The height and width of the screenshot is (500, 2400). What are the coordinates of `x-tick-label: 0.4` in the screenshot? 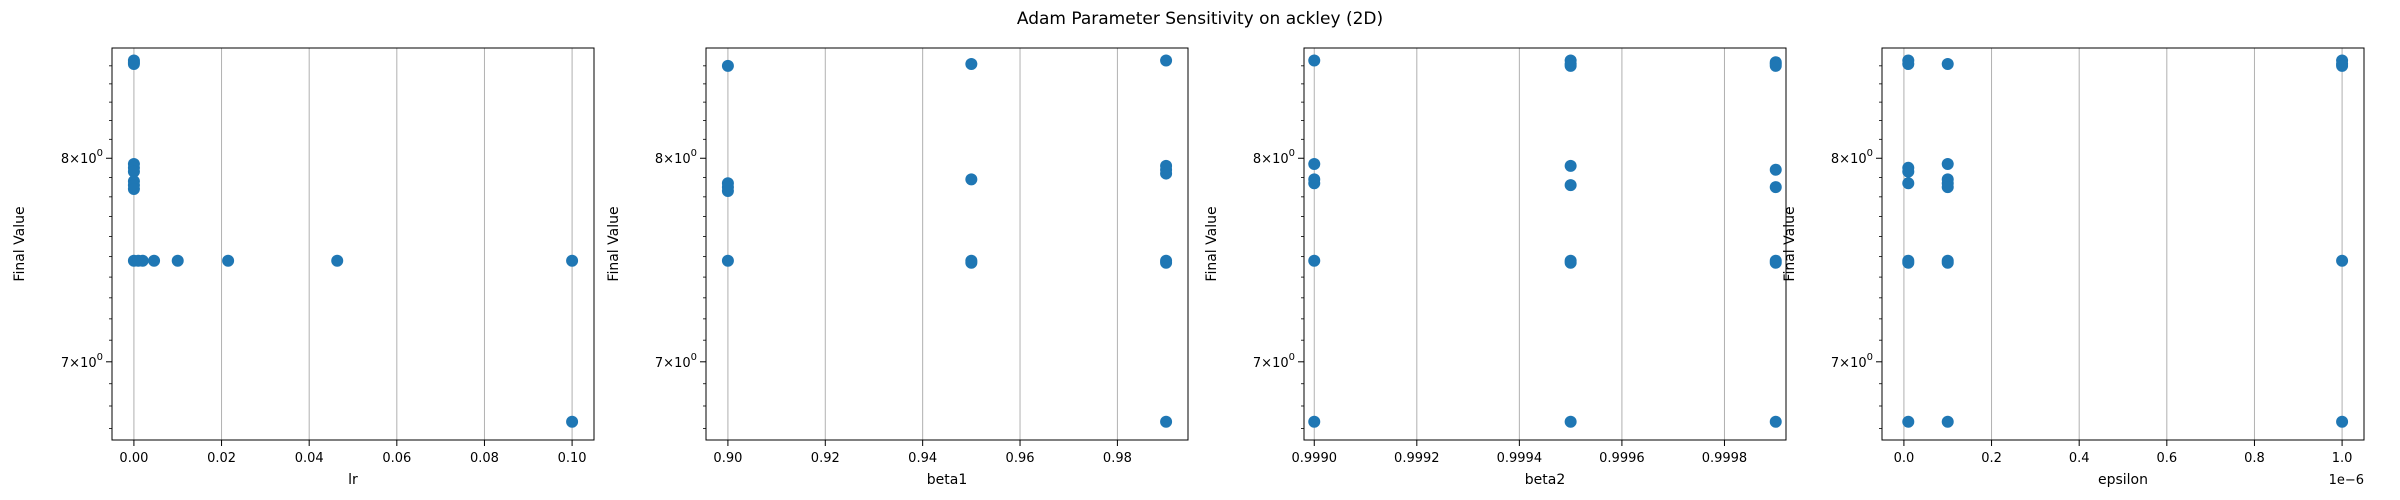 It's located at (2079, 458).